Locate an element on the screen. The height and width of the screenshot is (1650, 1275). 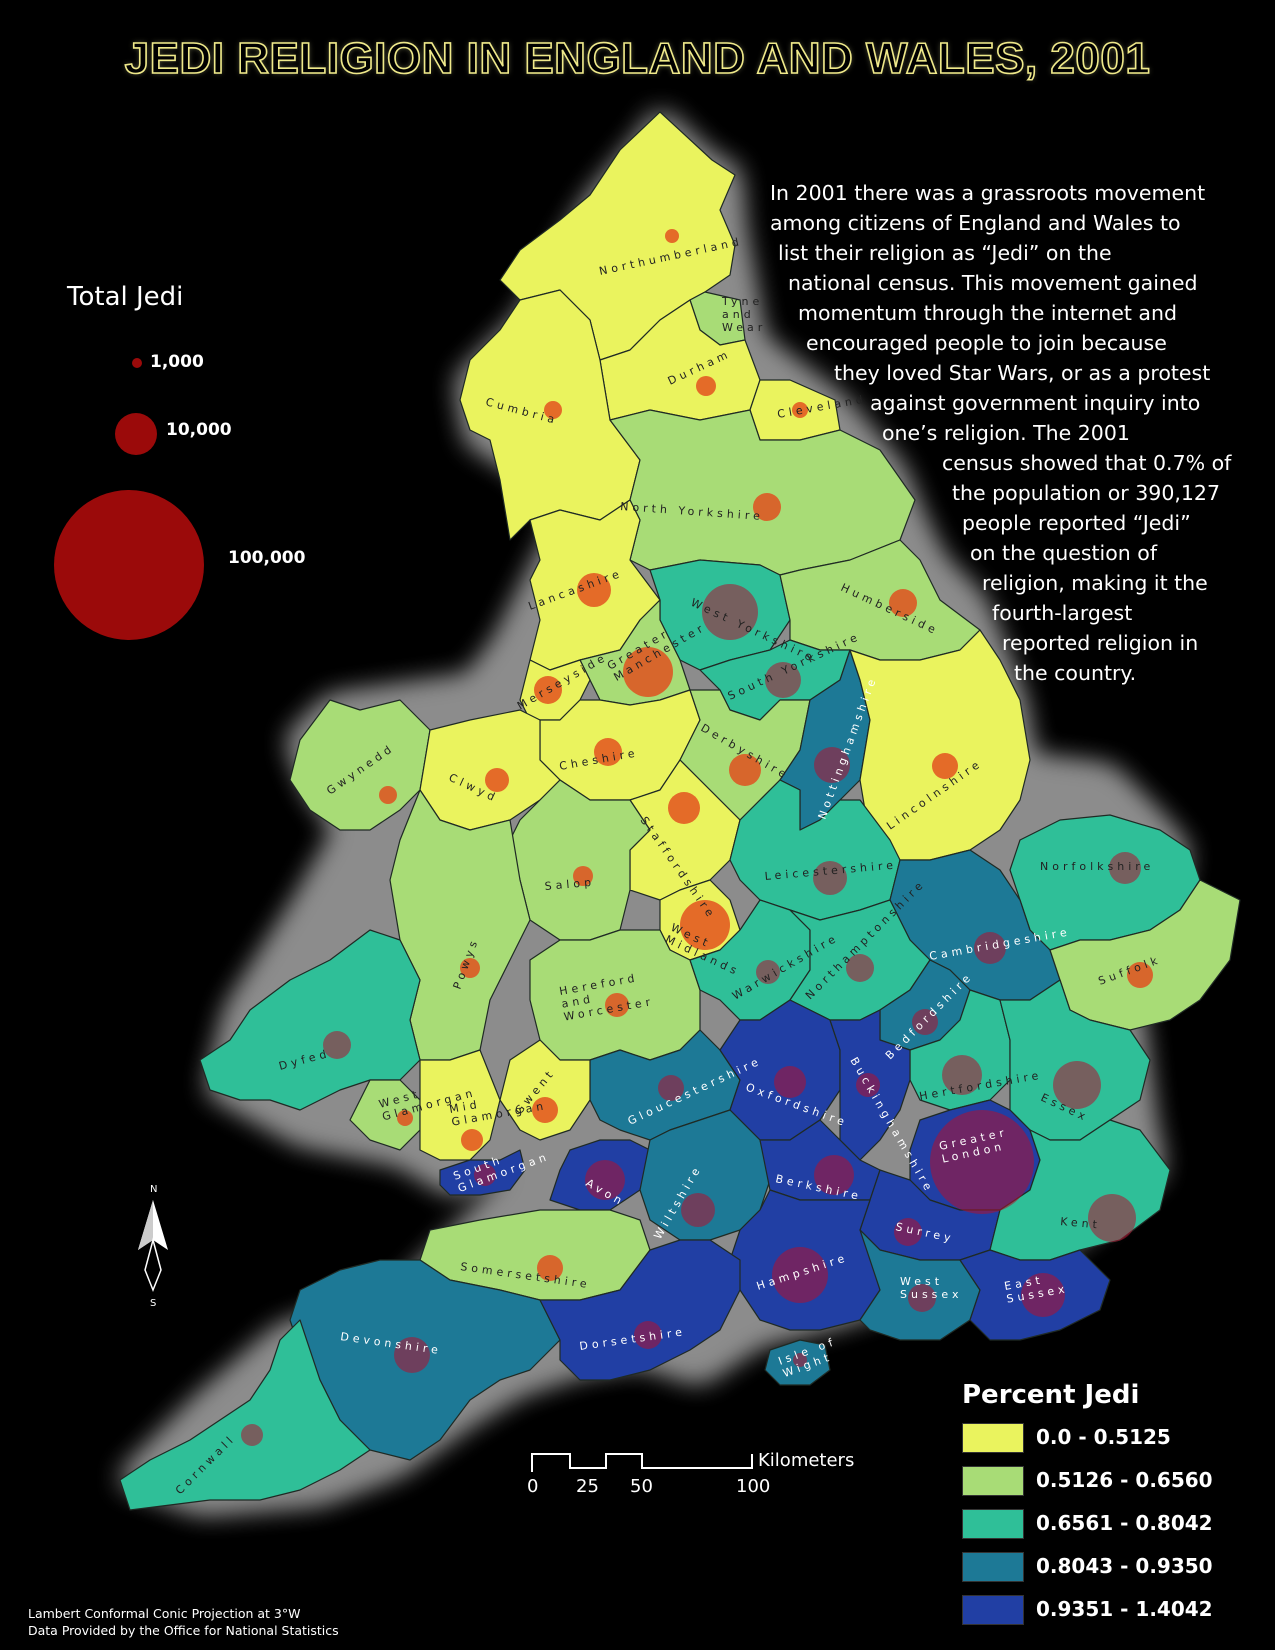
region-label-norfolkshire: Norfolkshire is located at coordinates (1097, 866).